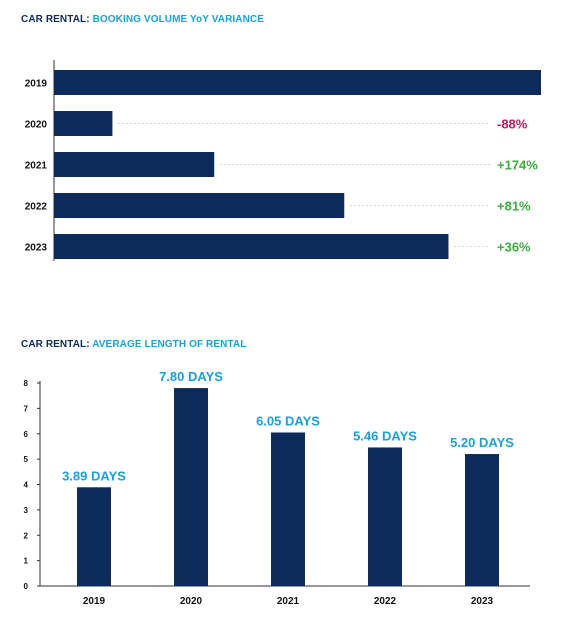  Describe the element at coordinates (482, 601) in the screenshot. I see `x-tick-label-2023: 2023` at that location.